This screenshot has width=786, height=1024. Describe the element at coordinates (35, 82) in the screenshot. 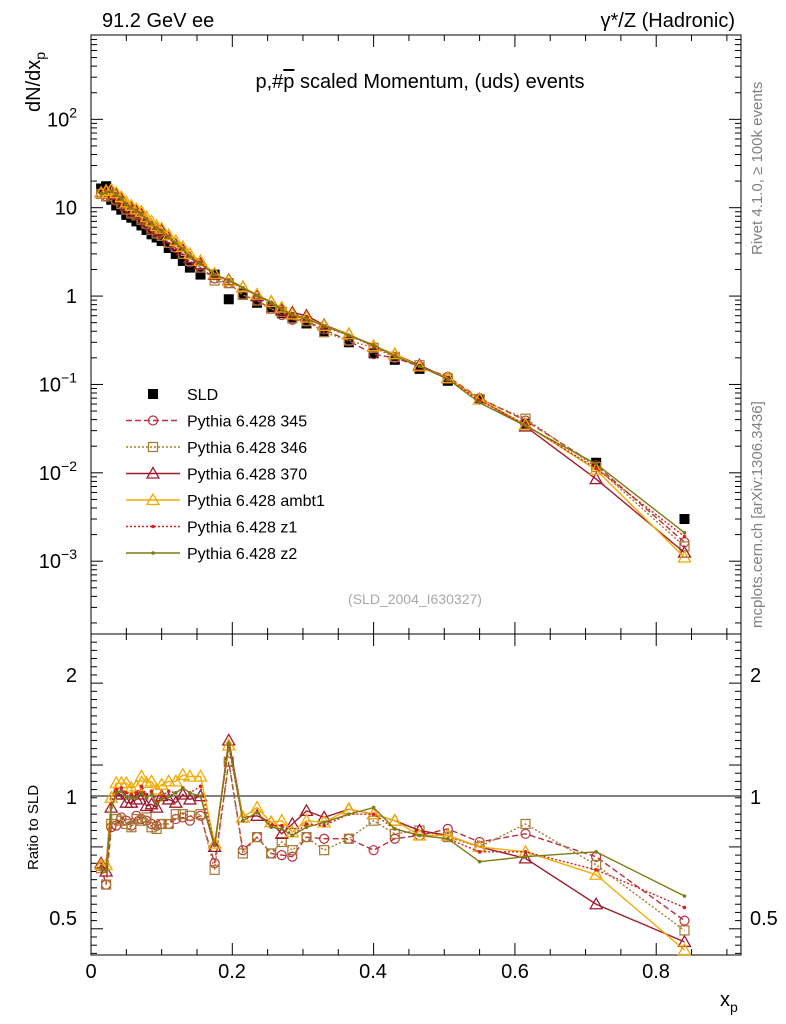

I see `main-y-axis-label: dN/dxp` at that location.